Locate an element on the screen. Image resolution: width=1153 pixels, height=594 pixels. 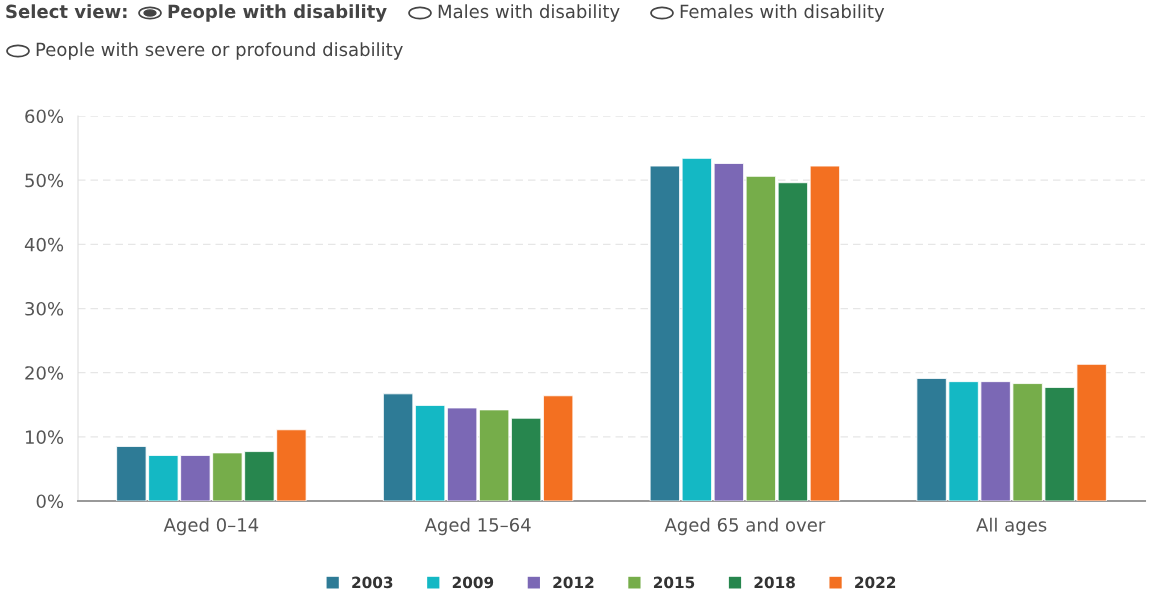
legend-label: 2022 is located at coordinates (875, 582).